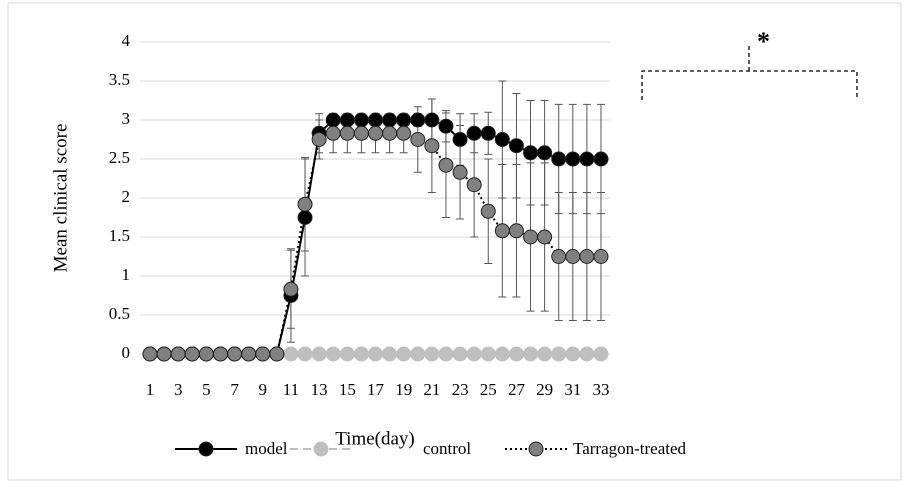 This screenshot has height=481, width=906. Describe the element at coordinates (460, 389) in the screenshot. I see `x-tick-label: 23` at that location.